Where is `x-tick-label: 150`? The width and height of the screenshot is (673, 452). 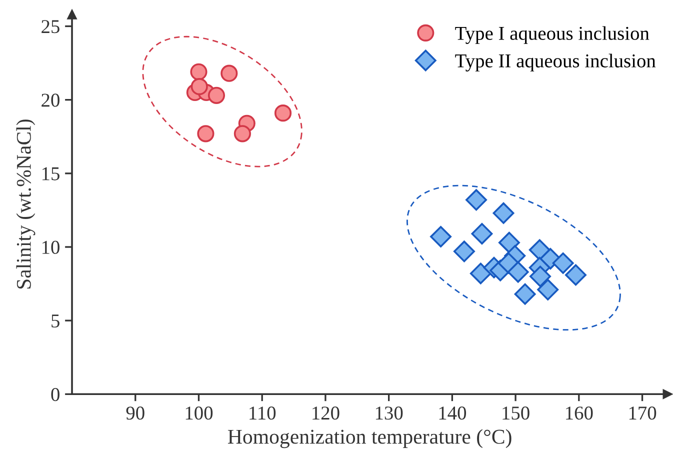
x-tick-label: 150 is located at coordinates (516, 413).